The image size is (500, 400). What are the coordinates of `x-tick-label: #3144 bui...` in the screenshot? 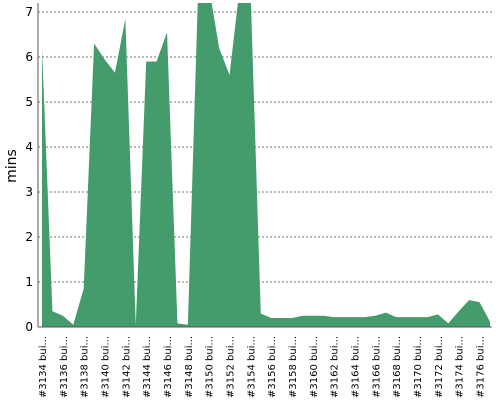 It's located at (147, 367).